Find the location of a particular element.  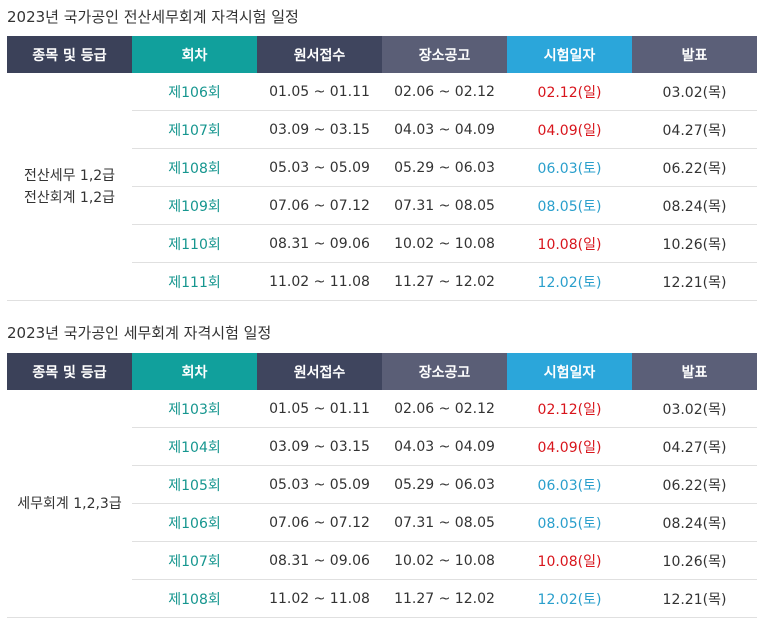

section-title: 2023년 국가공인 세무회계 자격시험 일정 is located at coordinates (139, 333).